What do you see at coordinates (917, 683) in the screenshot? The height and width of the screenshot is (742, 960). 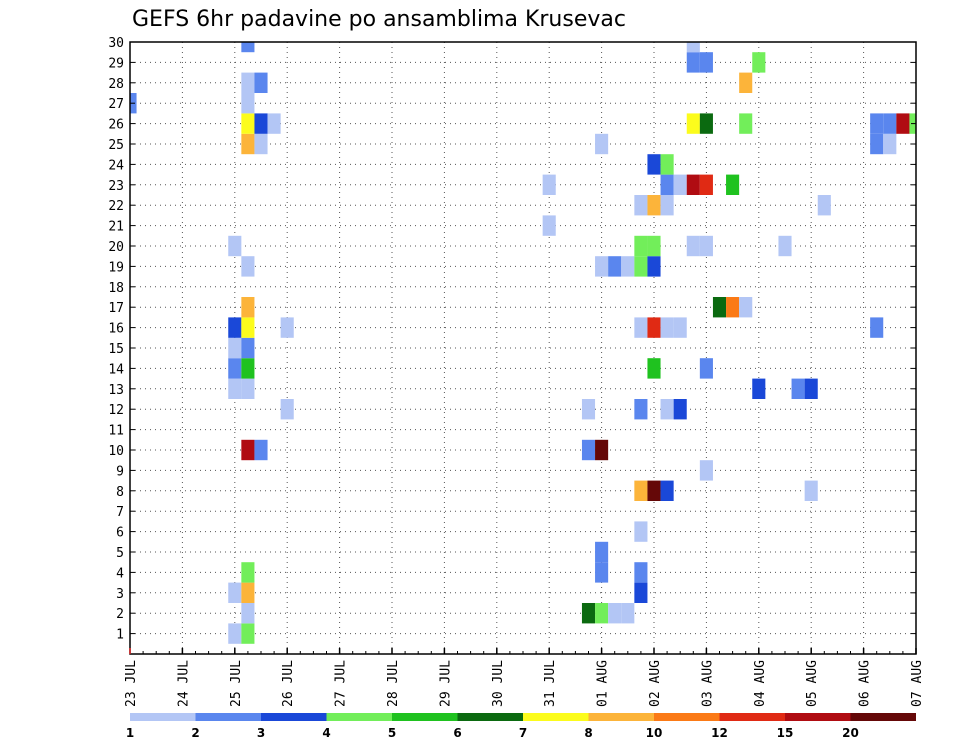 I see `x-tick-label: 07 AUG` at bounding box center [917, 683].